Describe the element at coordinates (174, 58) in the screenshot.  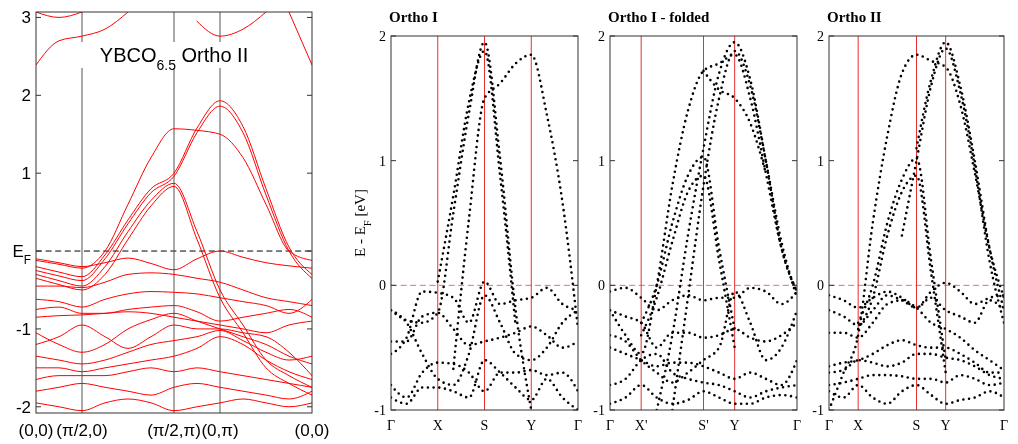
I see `text: YBCO$_{6.5}$ Ortho II` at that location.